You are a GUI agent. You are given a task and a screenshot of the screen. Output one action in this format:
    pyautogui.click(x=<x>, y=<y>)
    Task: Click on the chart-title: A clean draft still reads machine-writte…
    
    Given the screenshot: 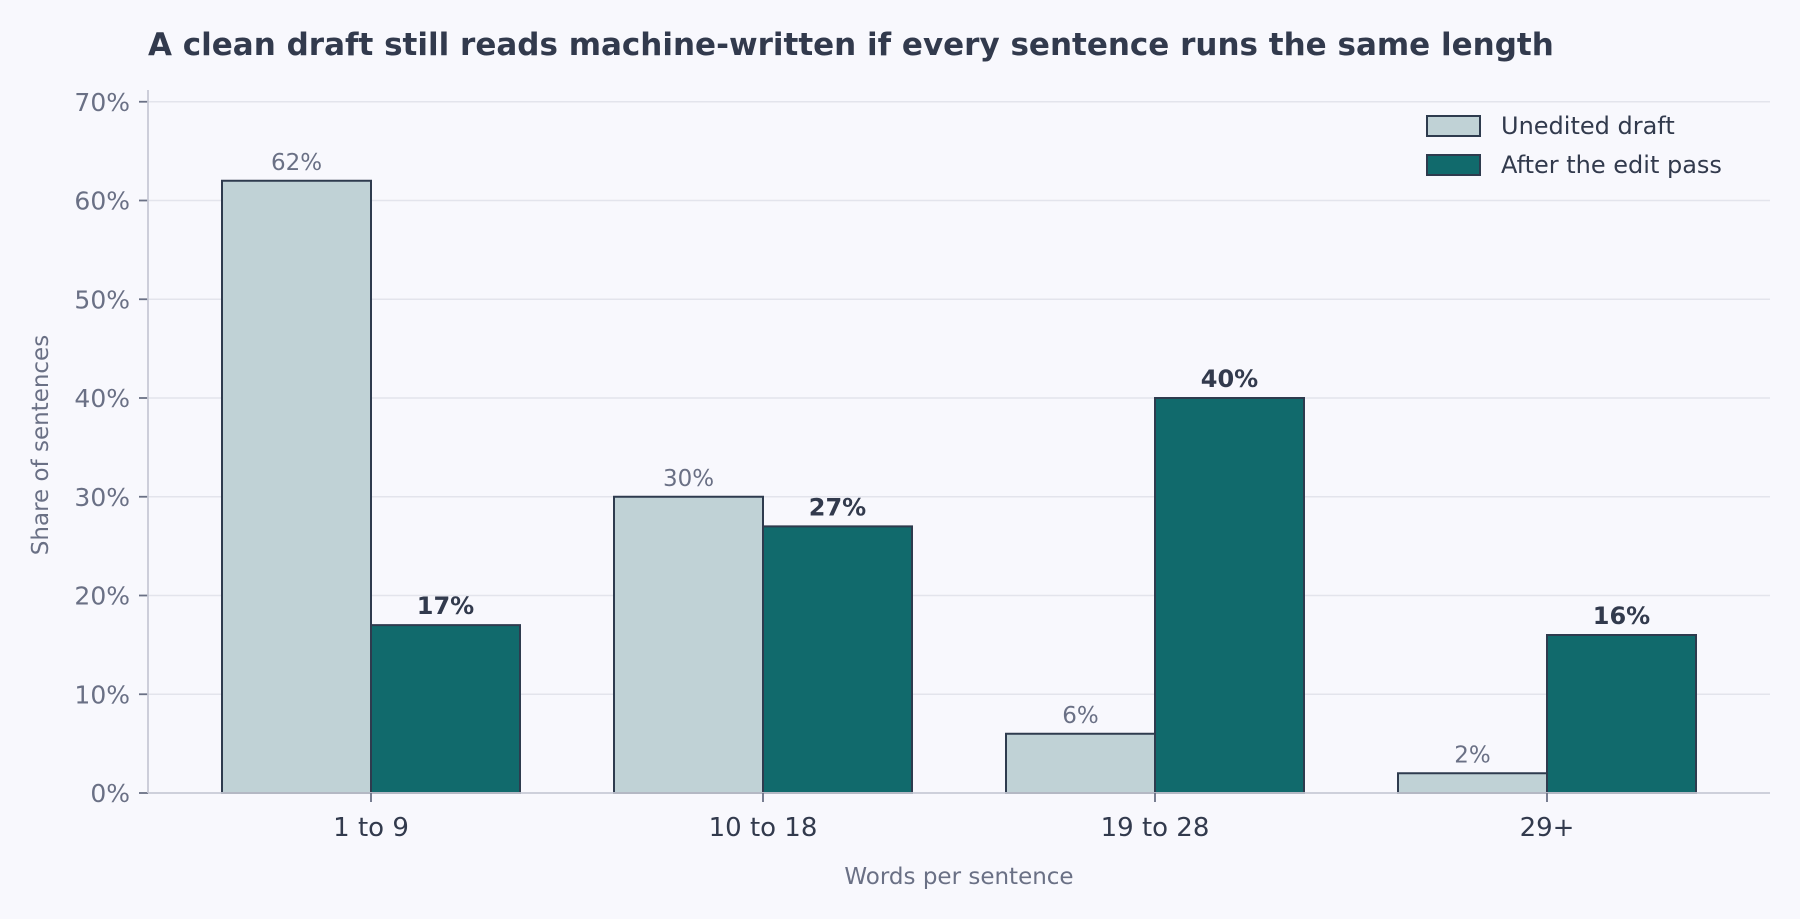 What is the action you would take?
    pyautogui.click(x=851, y=45)
    